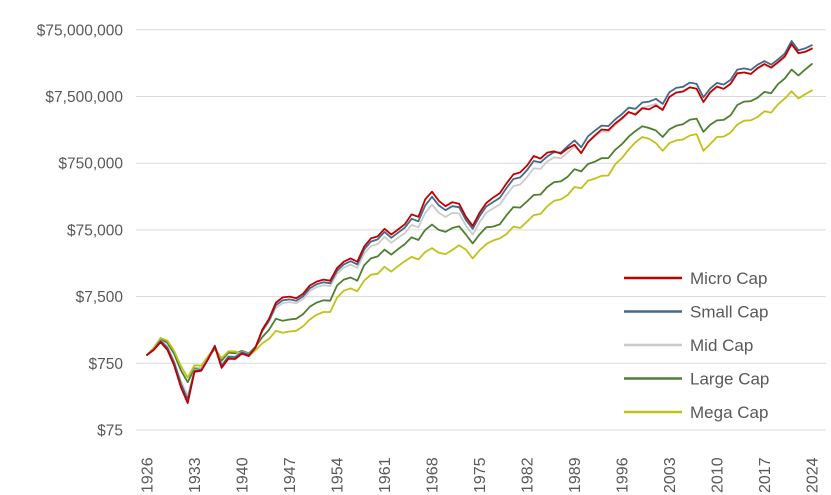 The width and height of the screenshot is (831, 495). What do you see at coordinates (337, 475) in the screenshot?
I see `x-axis-tick-label: 1954` at bounding box center [337, 475].